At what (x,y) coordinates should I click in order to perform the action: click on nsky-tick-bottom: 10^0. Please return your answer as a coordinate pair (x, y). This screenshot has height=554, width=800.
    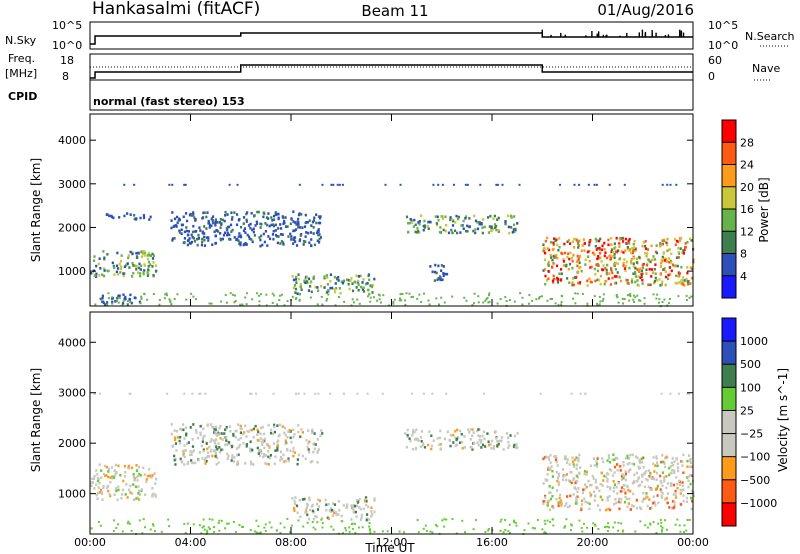
    Looking at the image, I should click on (67, 45).